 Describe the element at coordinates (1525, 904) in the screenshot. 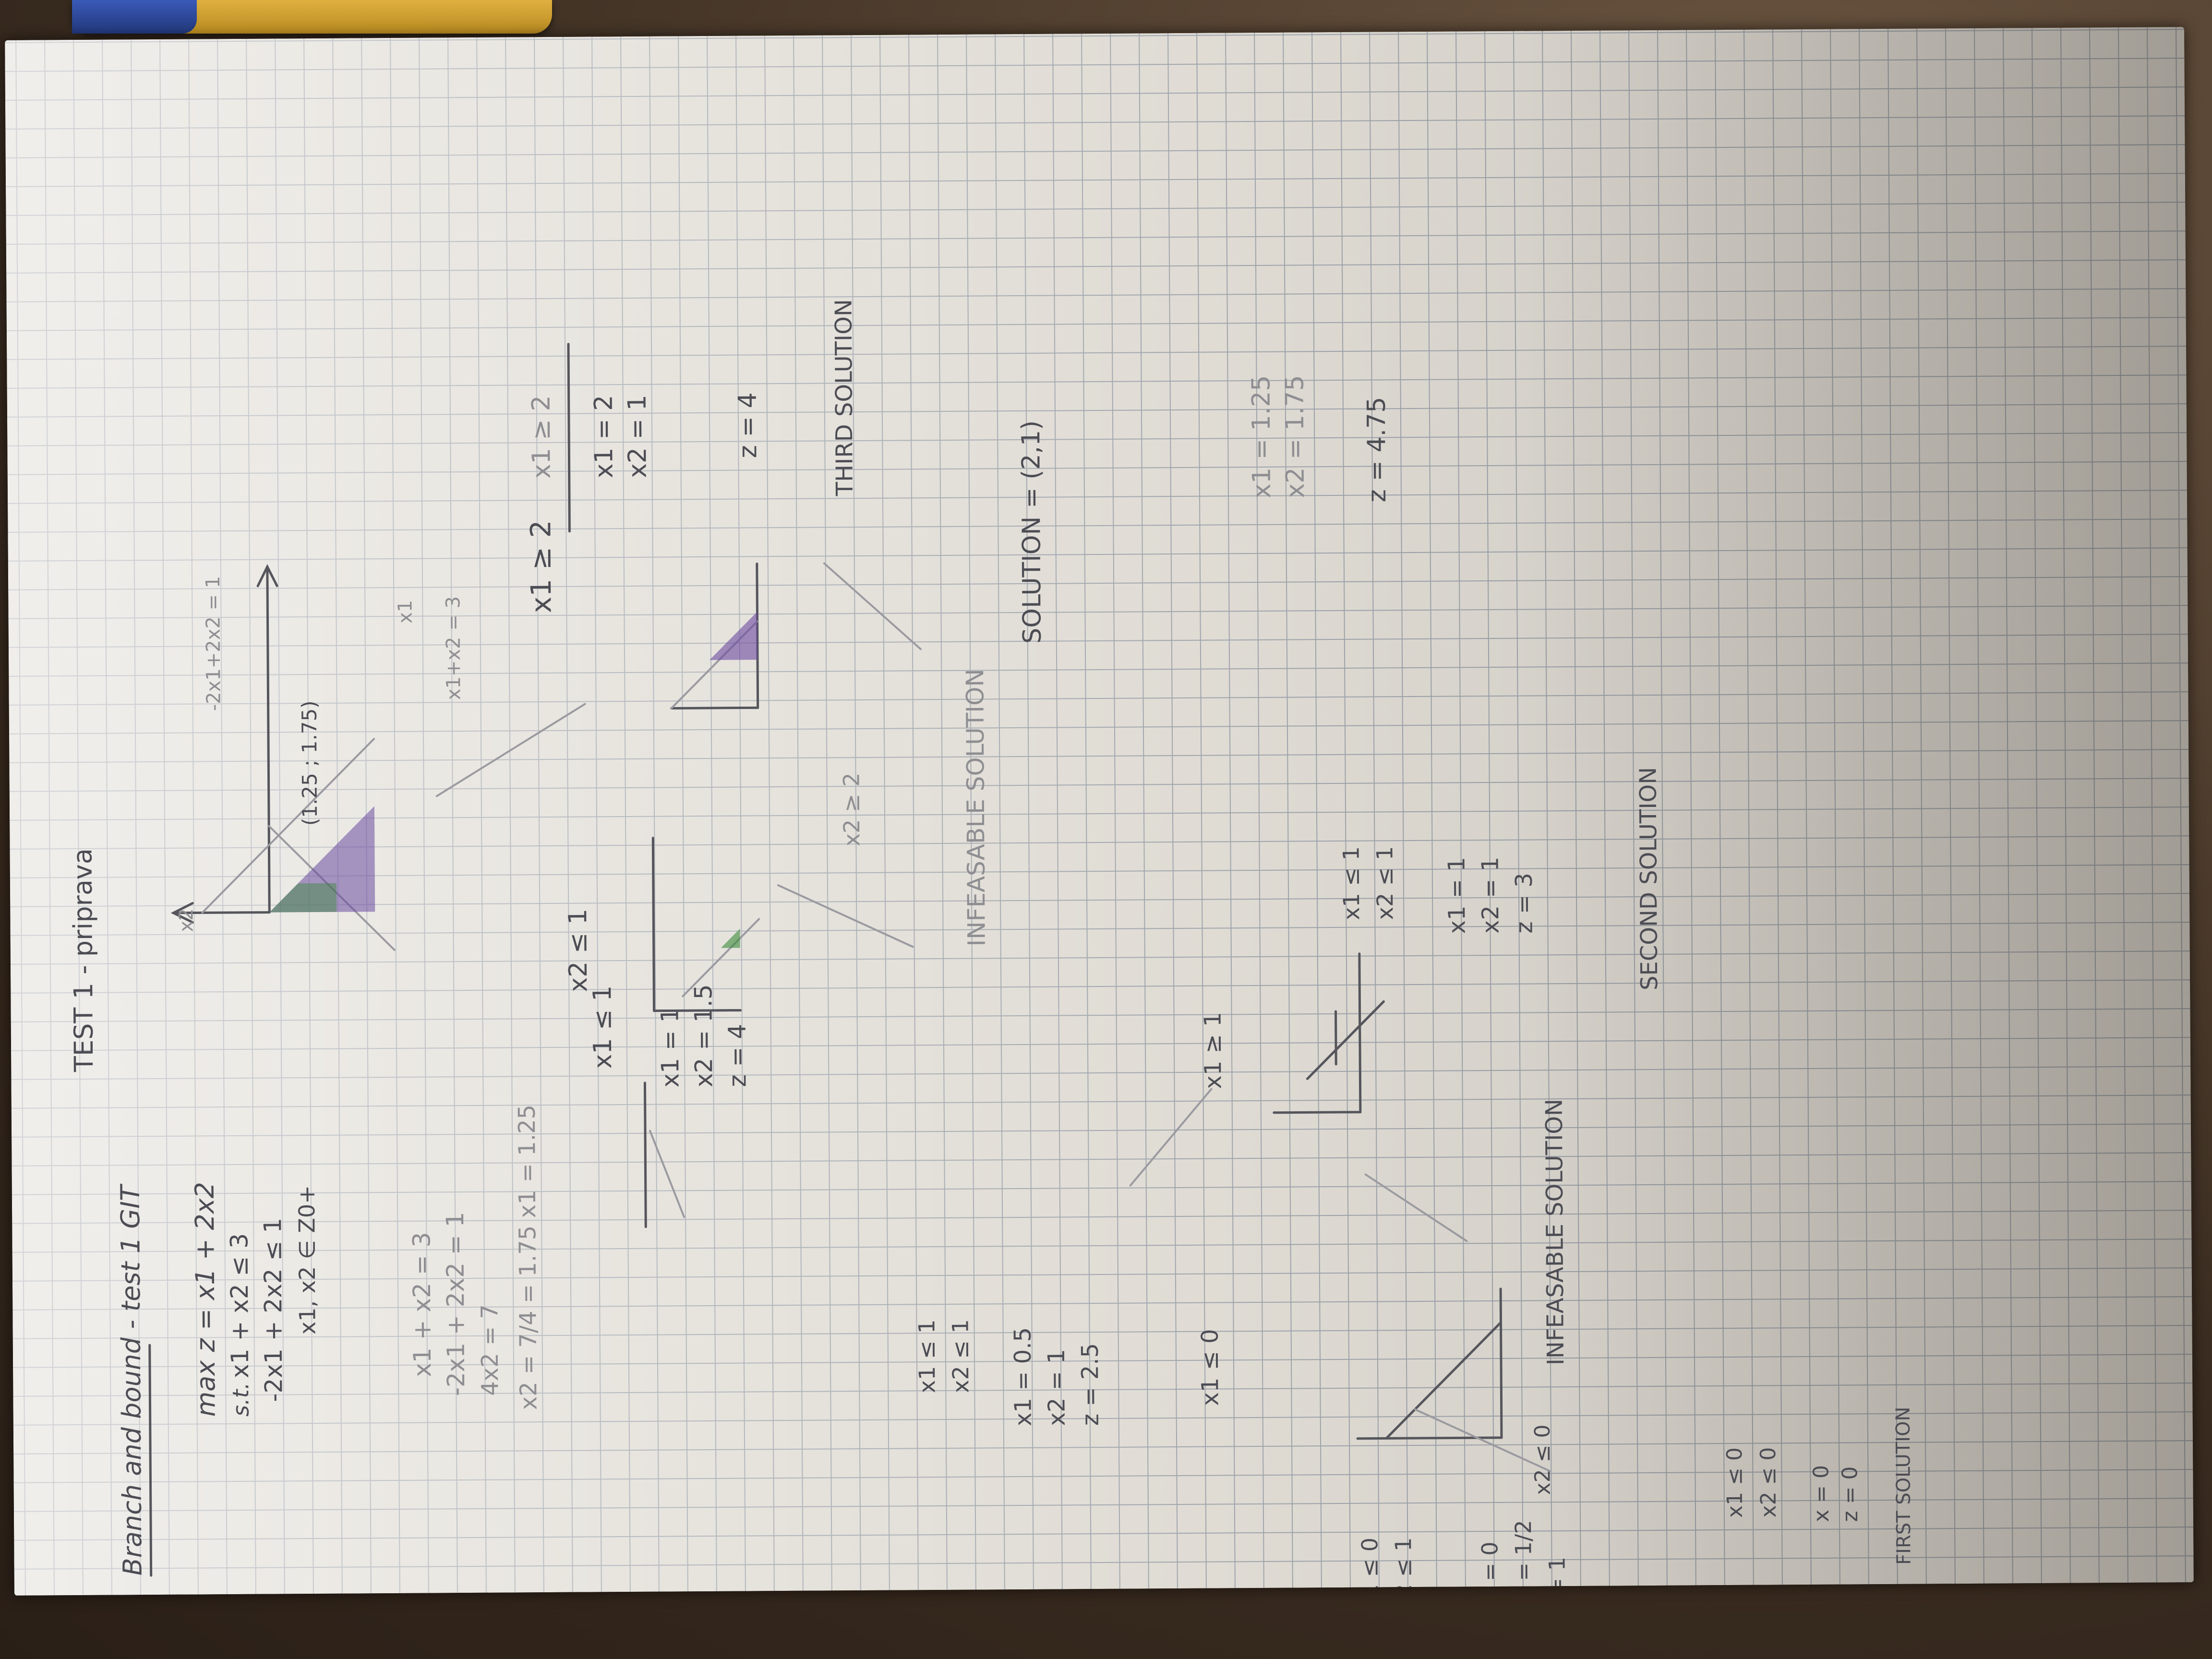

I see `node-x2le1-z: z = 3` at that location.